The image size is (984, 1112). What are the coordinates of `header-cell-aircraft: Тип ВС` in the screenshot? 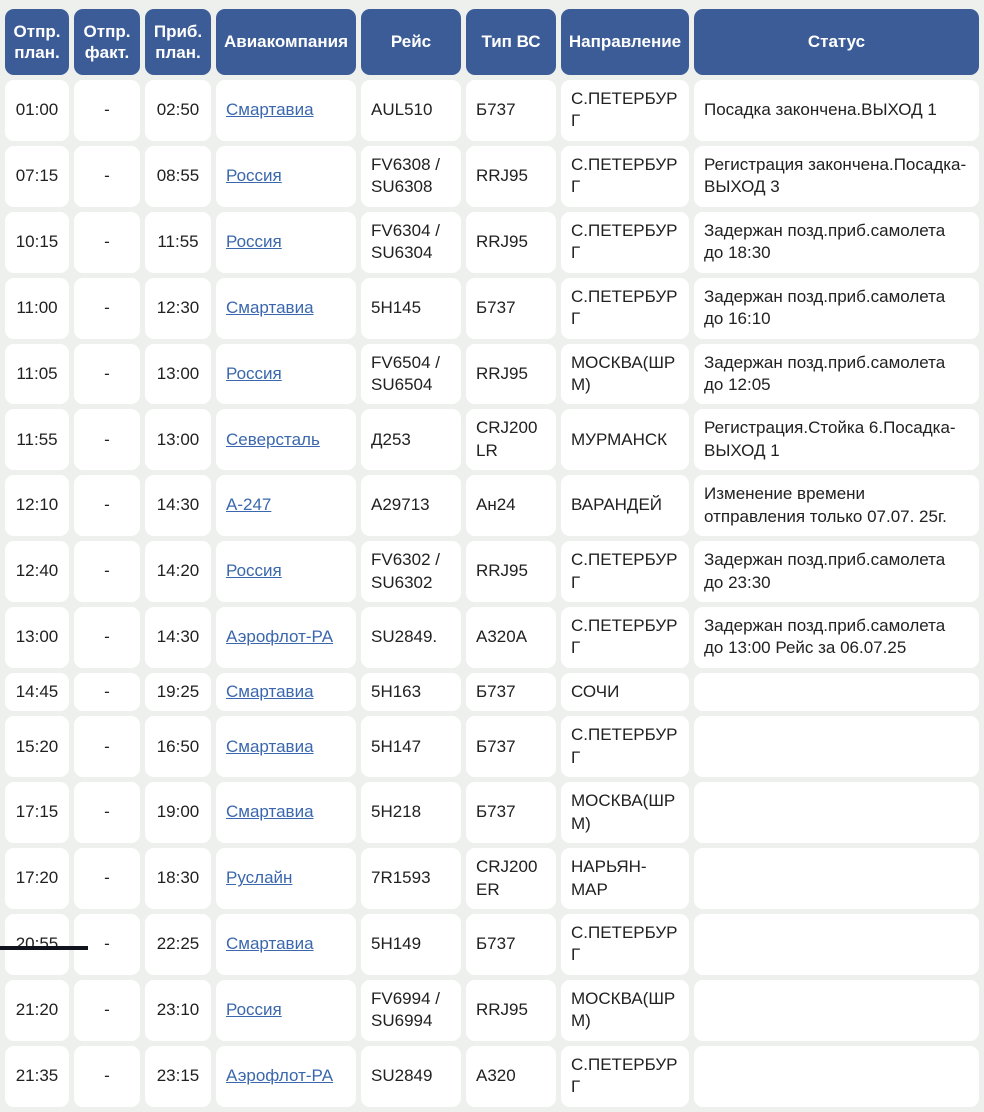 It's located at (511, 42).